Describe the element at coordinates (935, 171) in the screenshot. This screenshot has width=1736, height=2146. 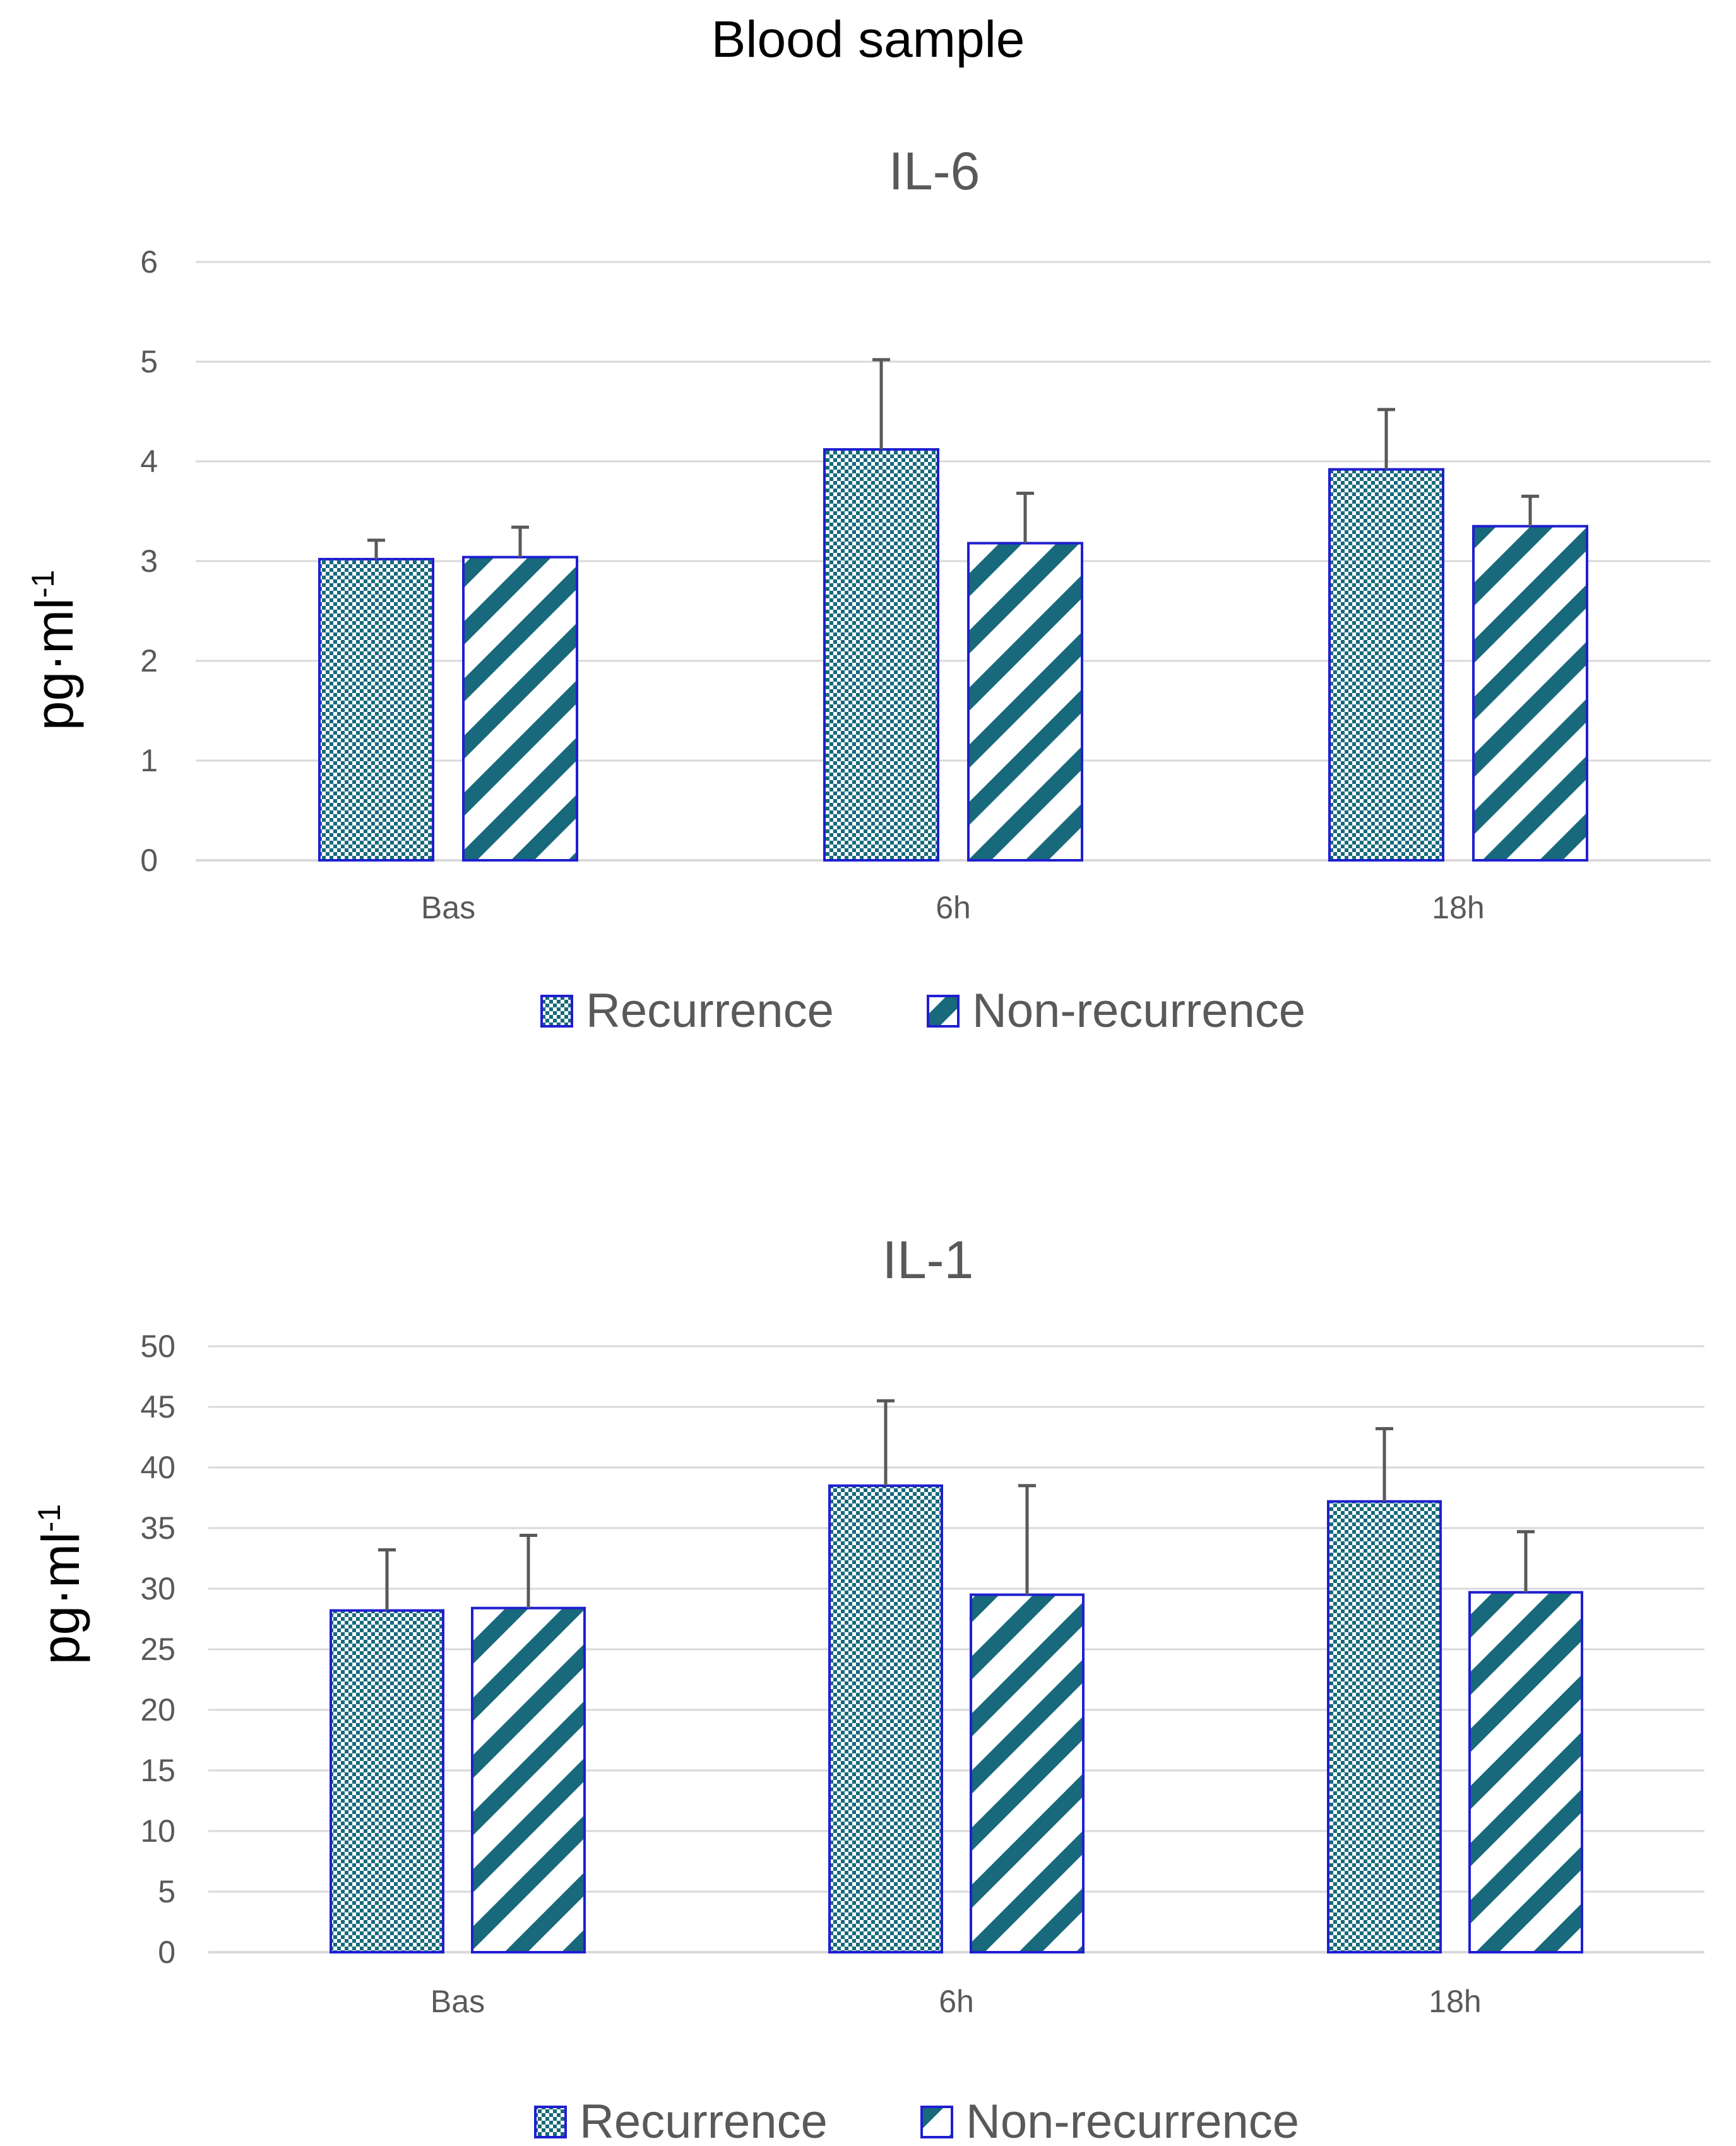
I see `chart-title: IL-6` at that location.